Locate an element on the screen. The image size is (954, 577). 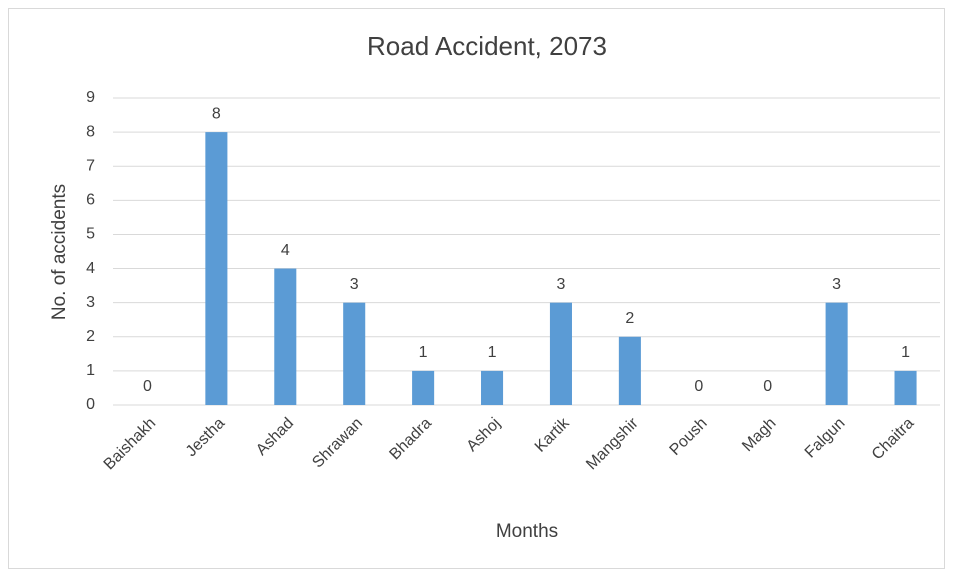
y-tick-label: 3 is located at coordinates (90, 302).